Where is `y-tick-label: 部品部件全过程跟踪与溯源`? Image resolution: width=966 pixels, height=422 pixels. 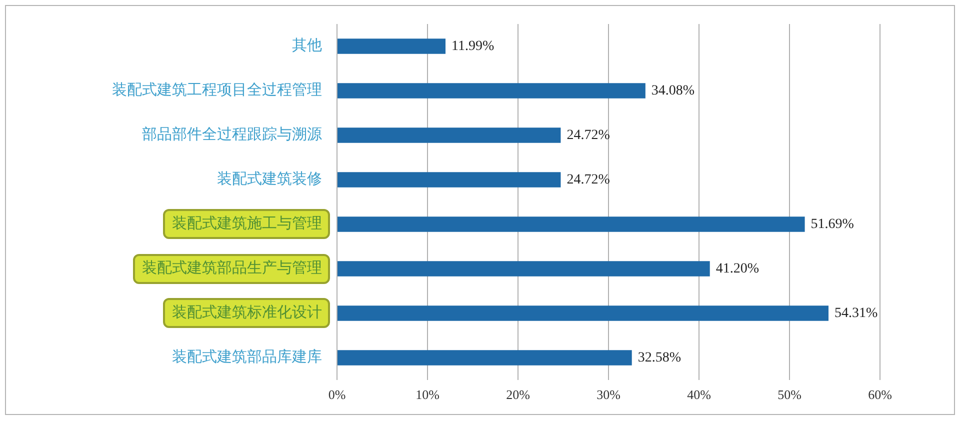
y-tick-label: 部品部件全过程跟踪与溯源 is located at coordinates (232, 134).